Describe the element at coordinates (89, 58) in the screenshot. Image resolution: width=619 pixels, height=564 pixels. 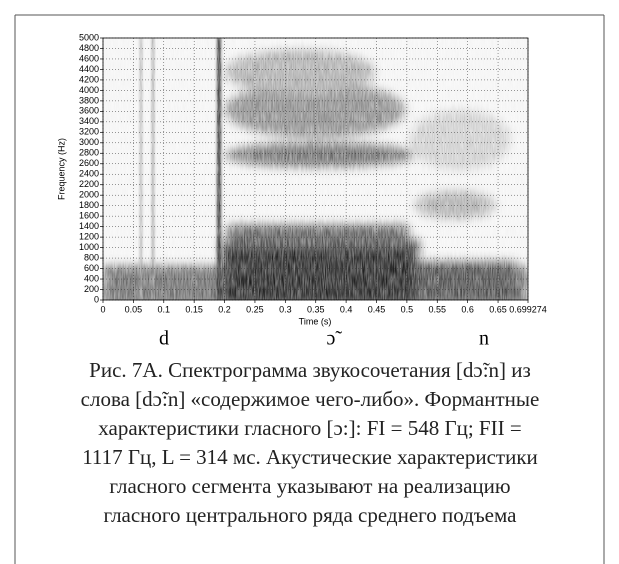
I see `y-tick-label: 4600` at that location.